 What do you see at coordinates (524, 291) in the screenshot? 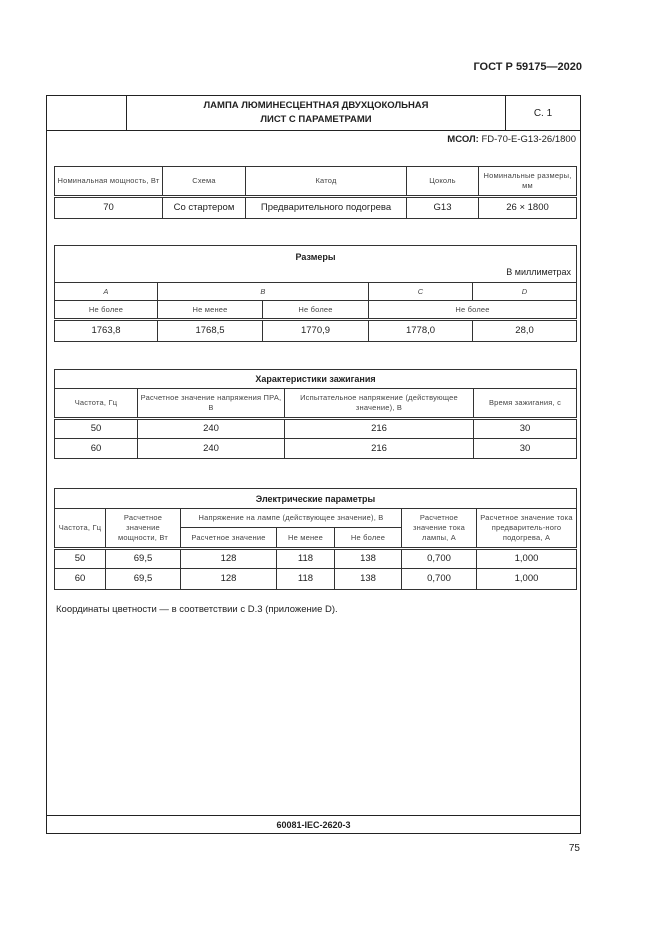
I see `dim-d: D` at bounding box center [524, 291].